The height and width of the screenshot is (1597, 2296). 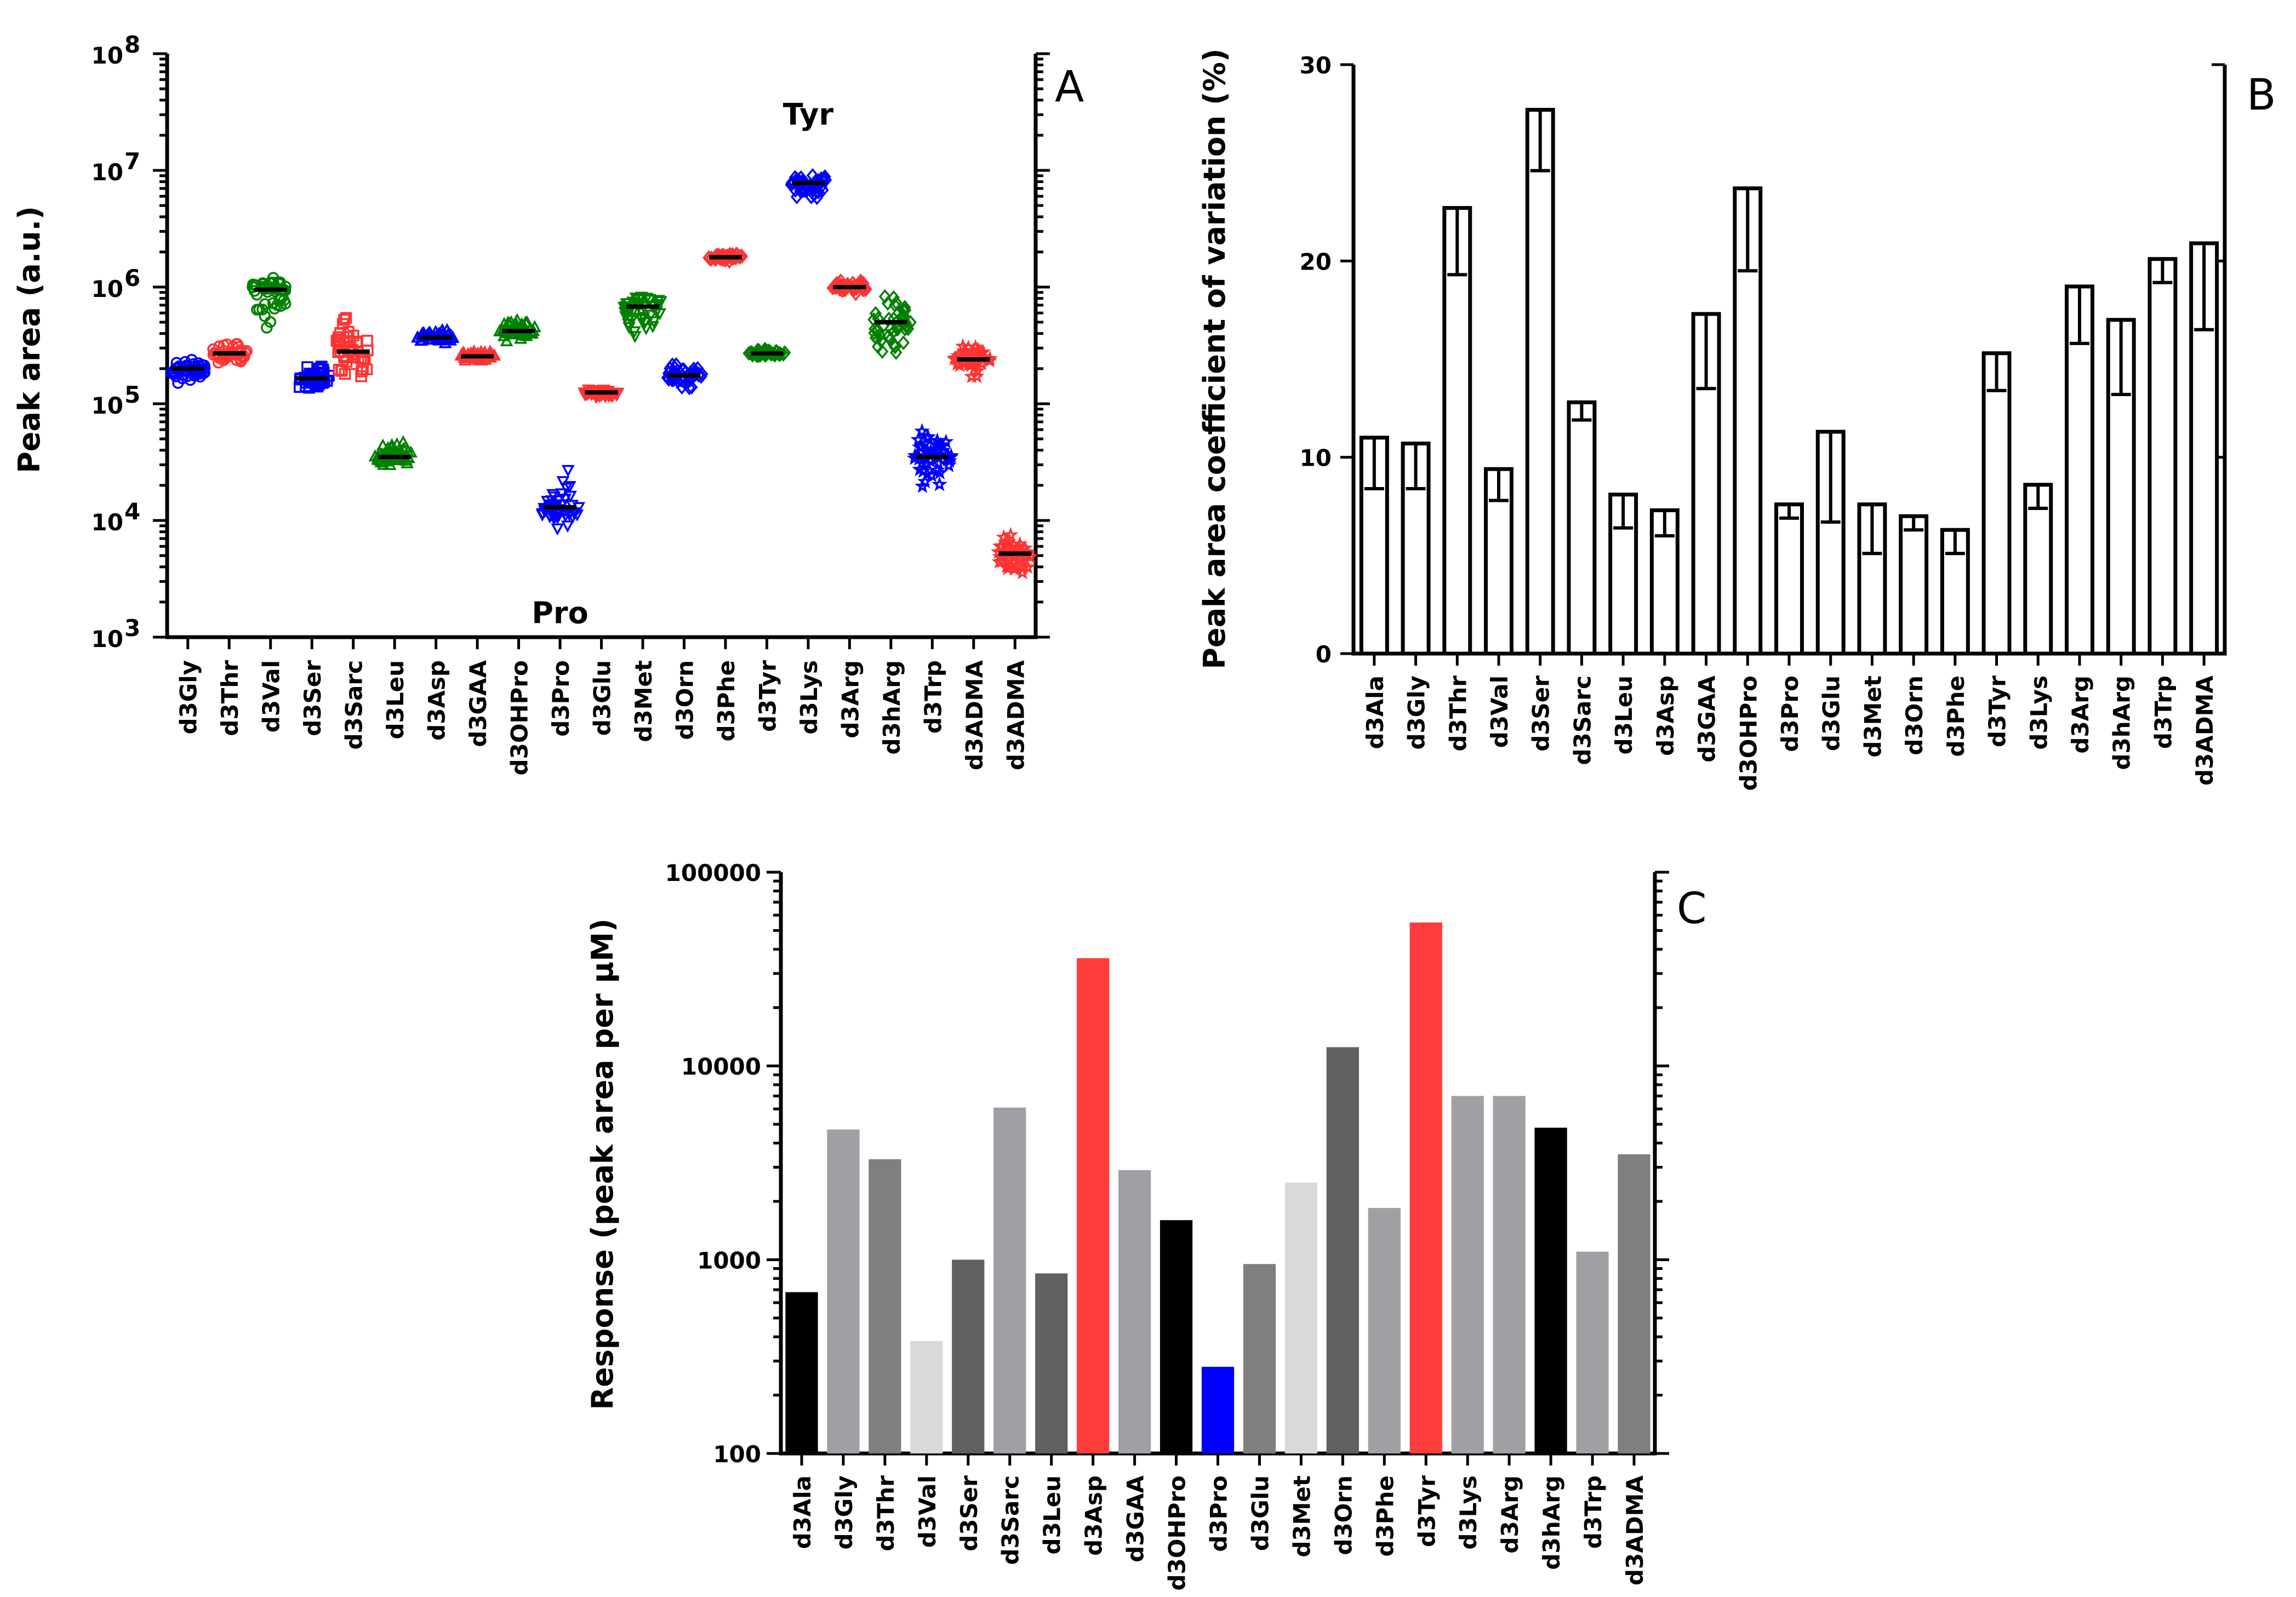 I want to click on panel-c-bar-d3Leu, so click(x=1051, y=1363).